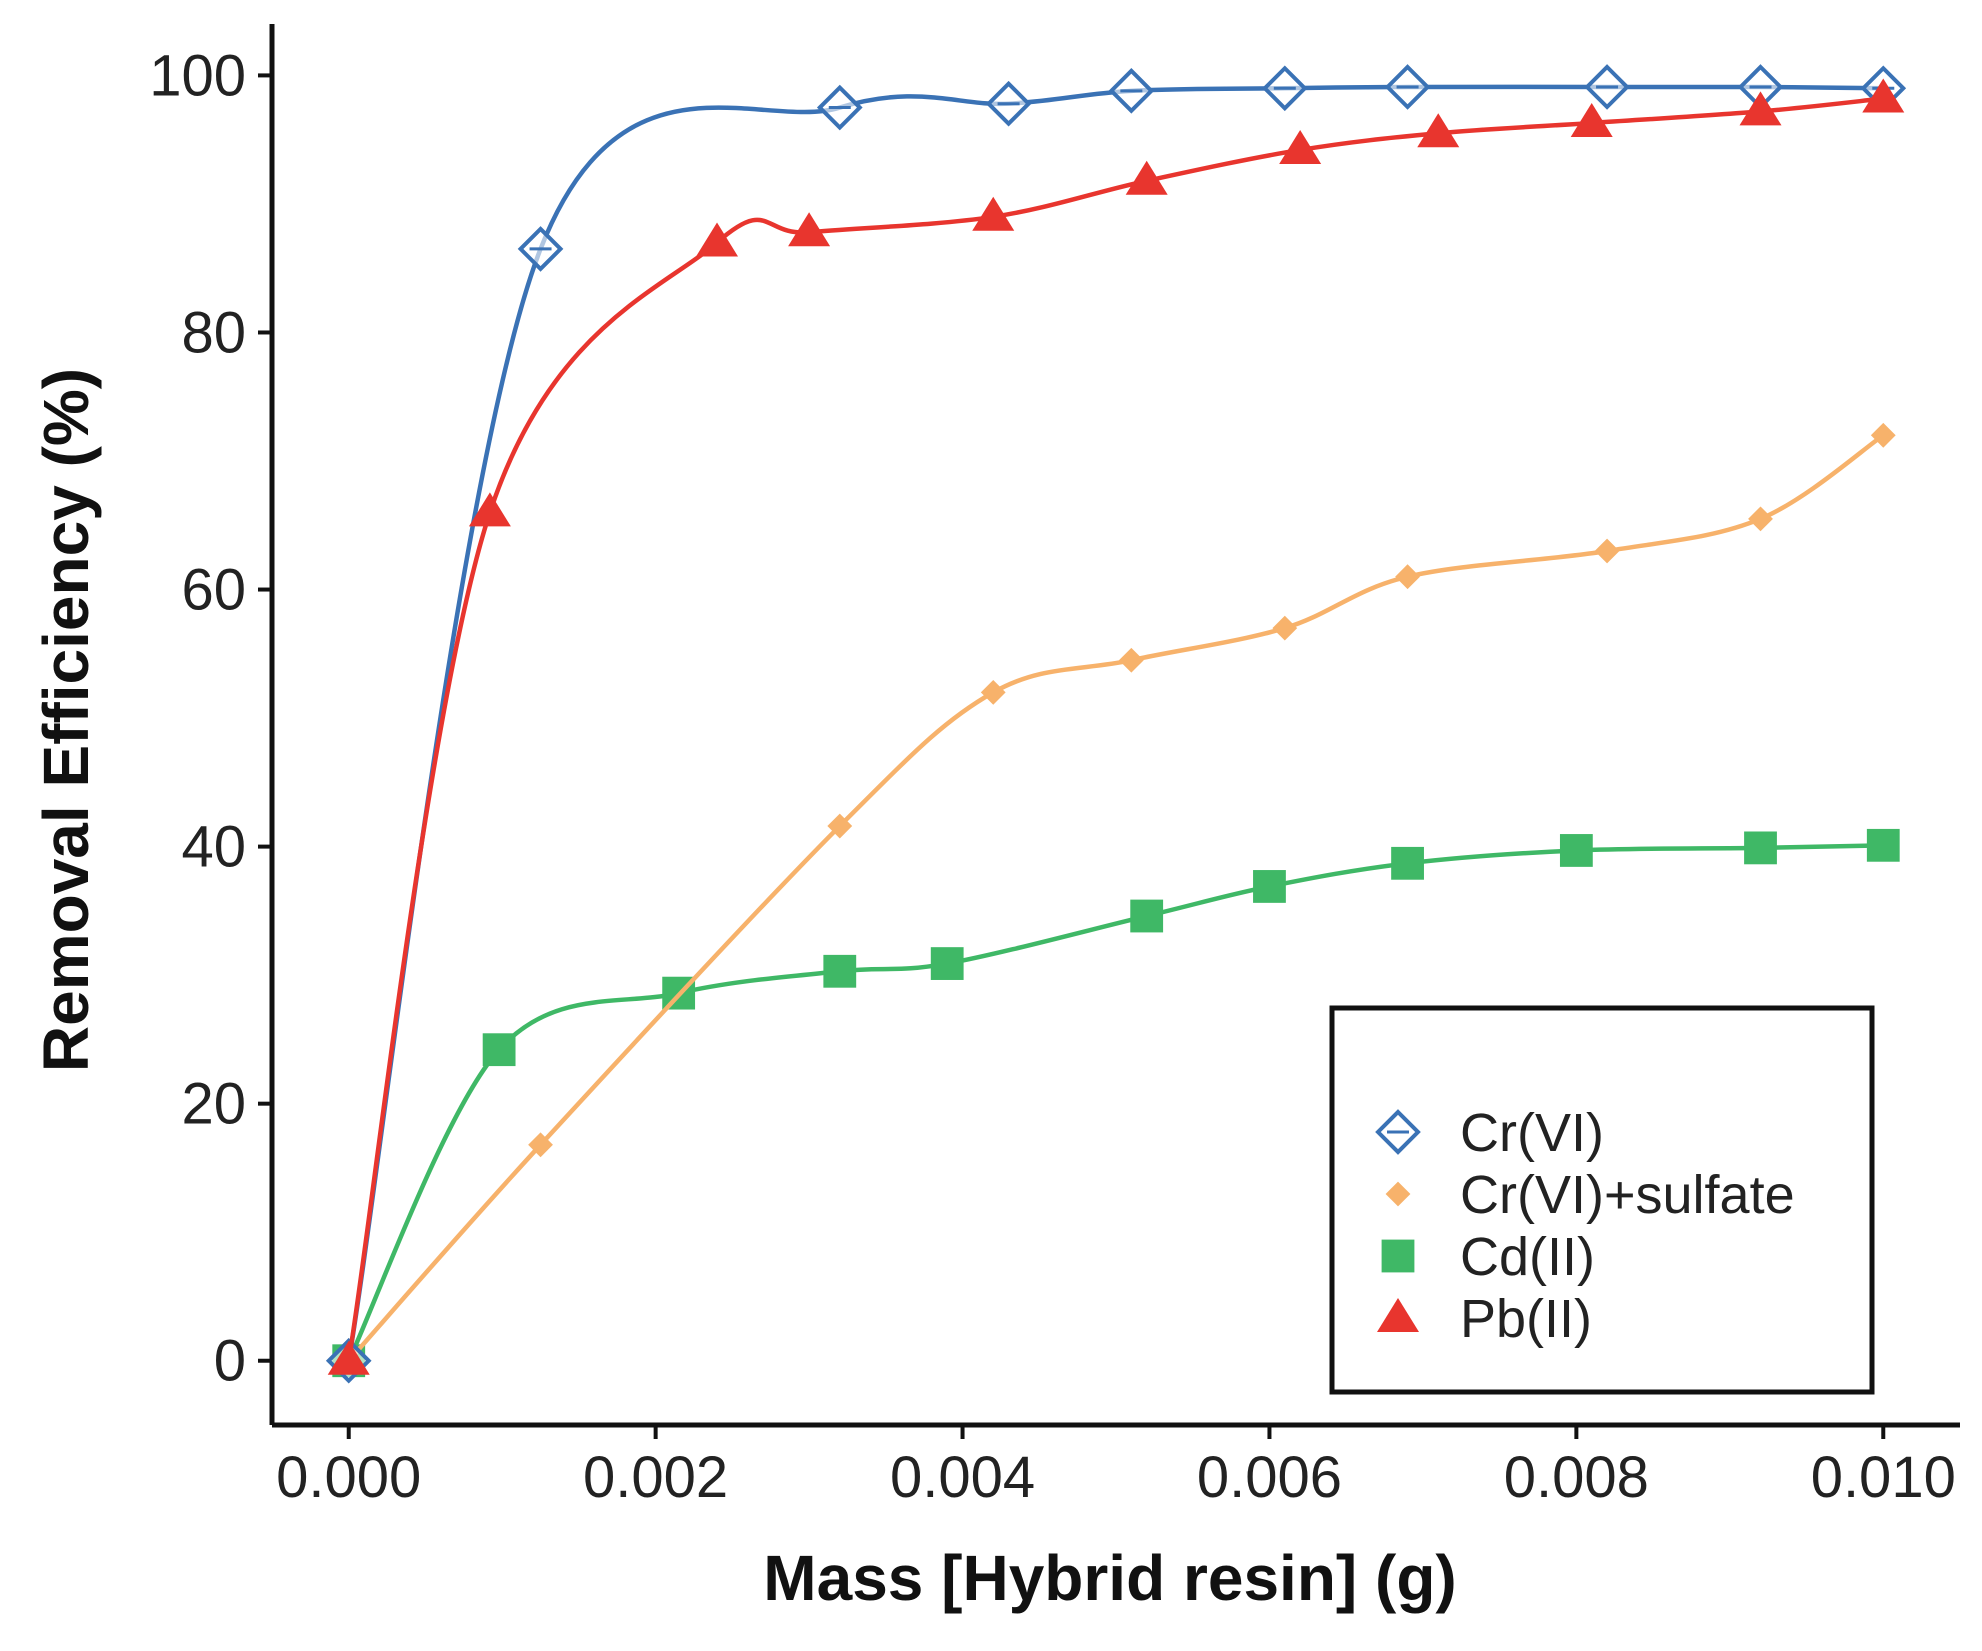 The height and width of the screenshot is (1651, 1982). I want to click on y-tick-label: 100, so click(197, 75).